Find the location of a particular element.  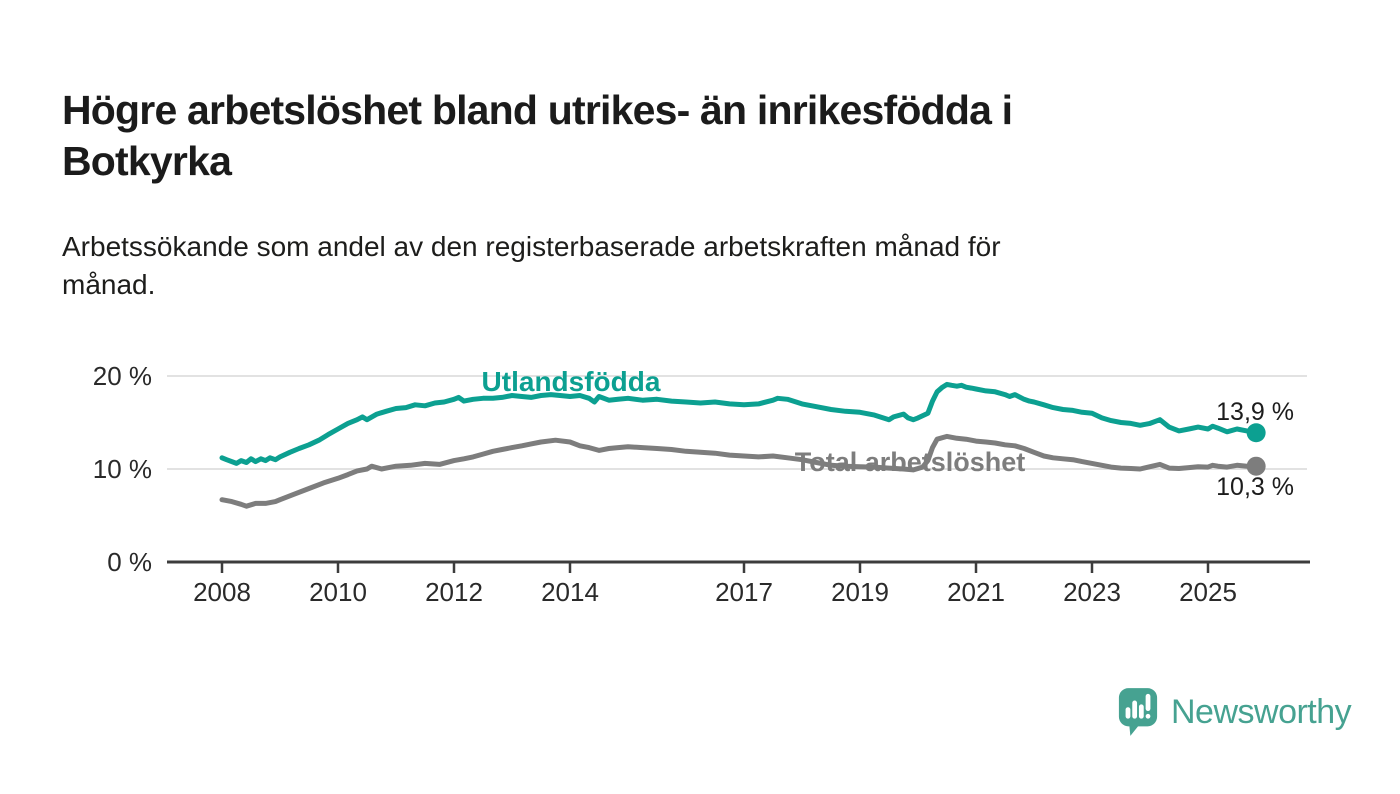

newsworthy-wordmark: Newsworthy is located at coordinates (1261, 711).